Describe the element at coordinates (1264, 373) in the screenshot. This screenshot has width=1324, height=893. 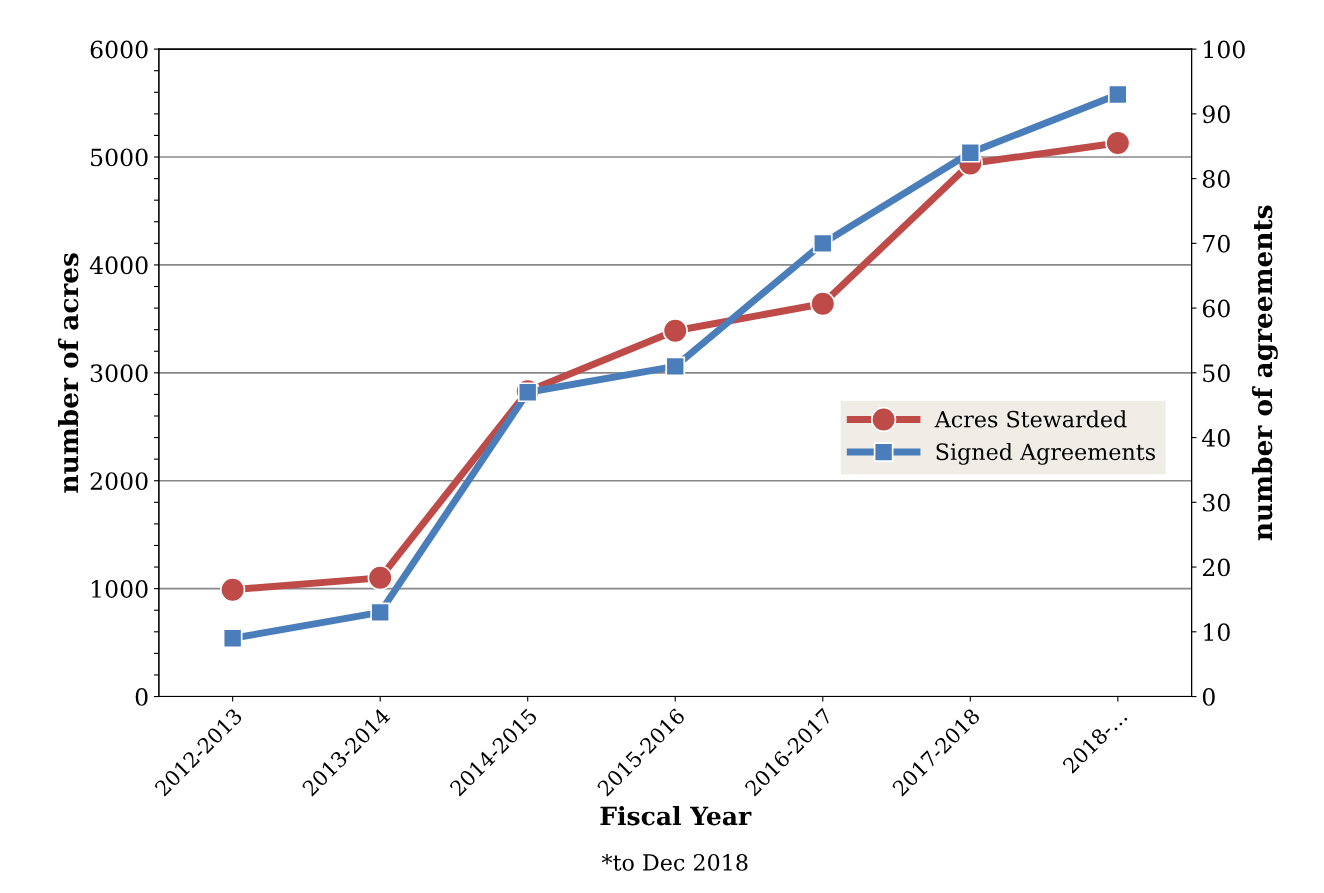
I see `y2-axis-title: number of agreements` at that location.